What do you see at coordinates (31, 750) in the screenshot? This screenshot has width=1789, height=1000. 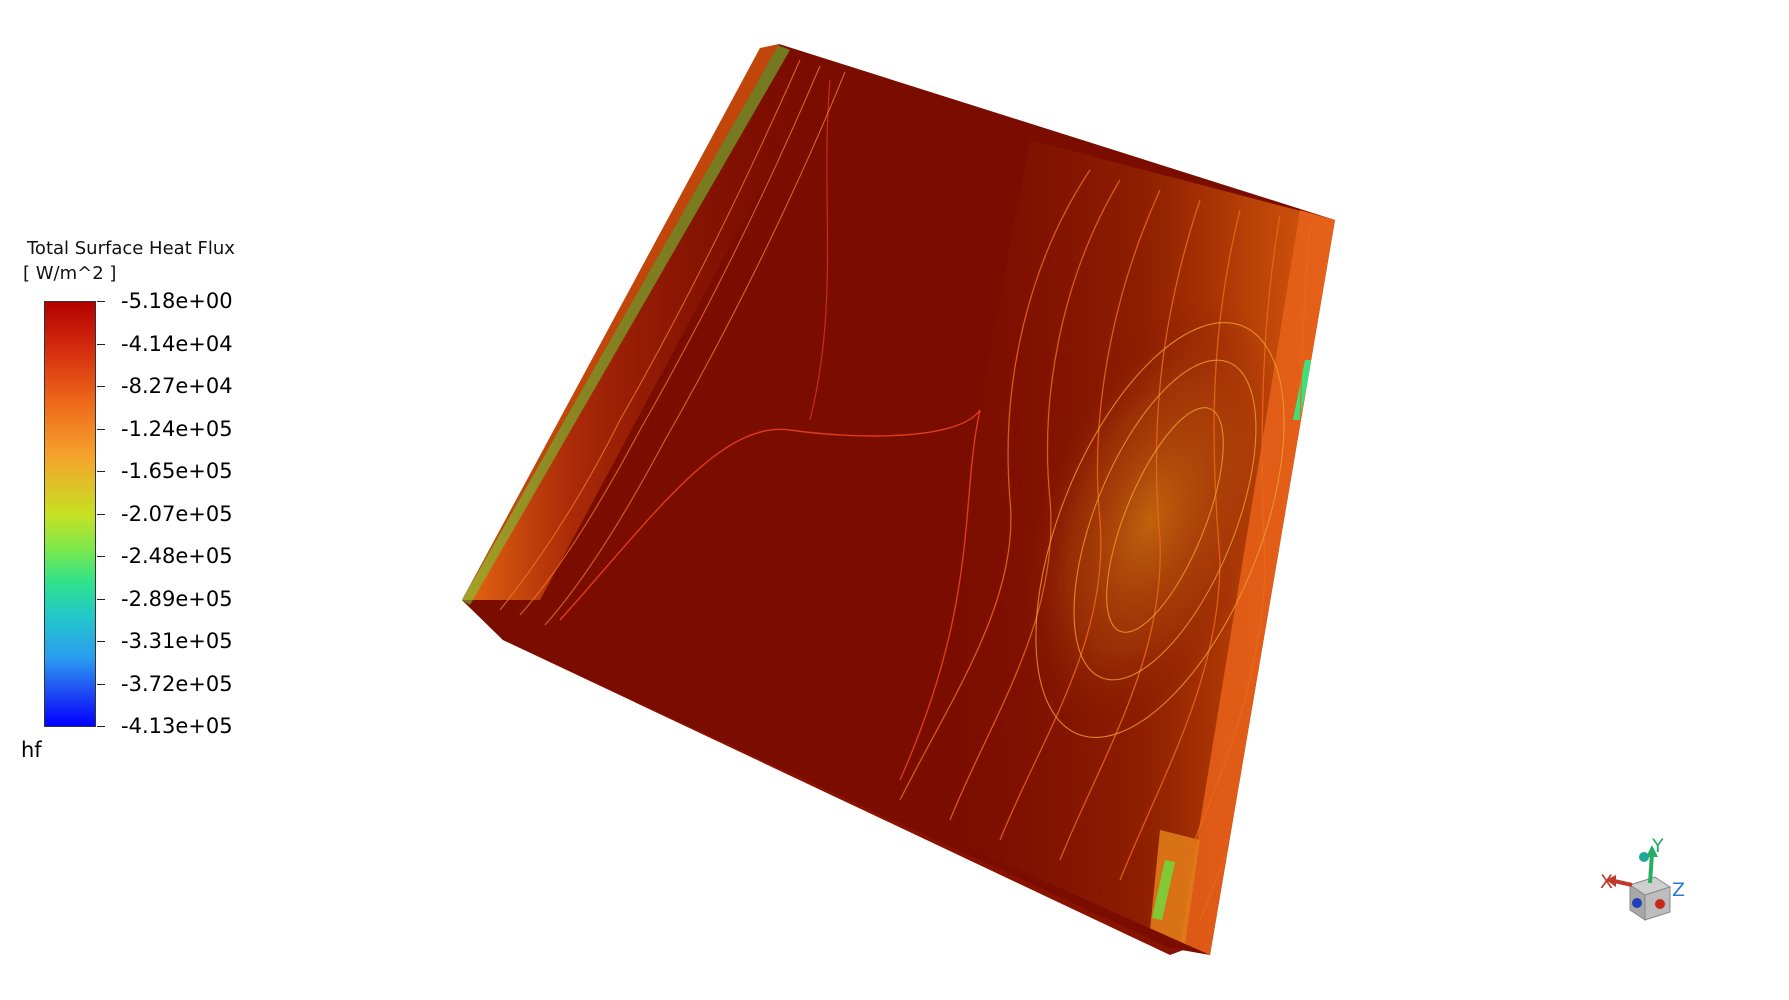 I see `variable-name: hf` at bounding box center [31, 750].